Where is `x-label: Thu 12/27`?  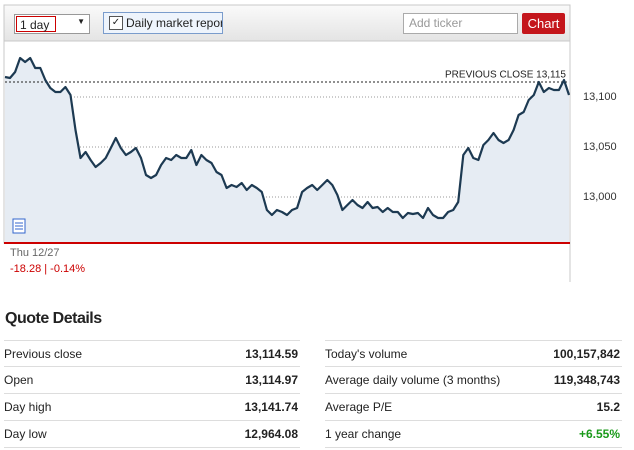
x-label: Thu 12/27 is located at coordinates (35, 253).